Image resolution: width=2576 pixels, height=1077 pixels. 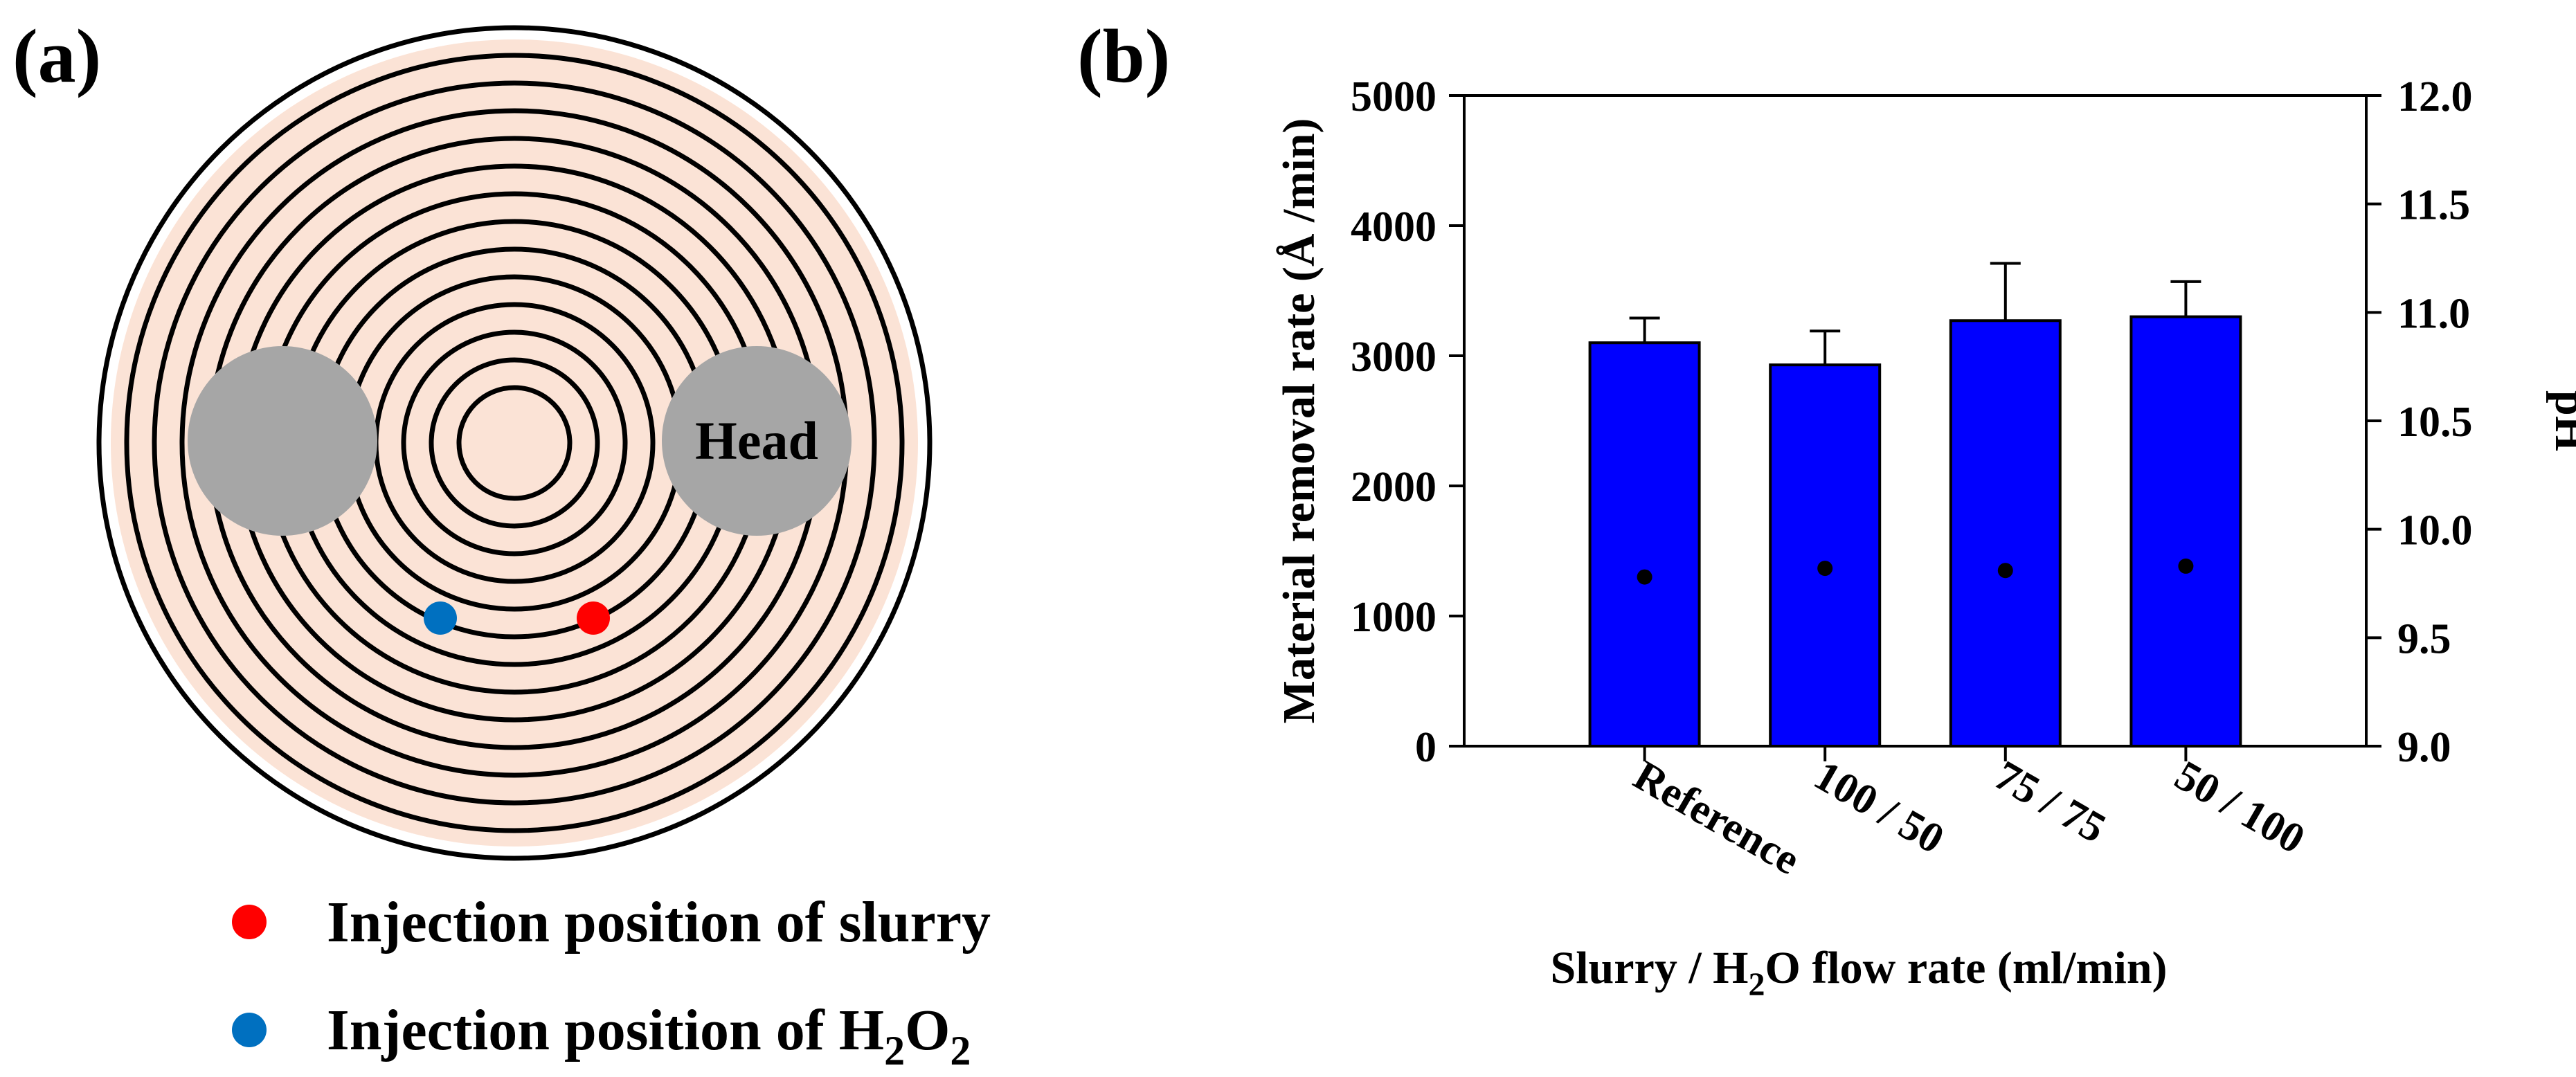 I want to click on legend-slurry-text: Injection position of slurry, so click(x=659, y=922).